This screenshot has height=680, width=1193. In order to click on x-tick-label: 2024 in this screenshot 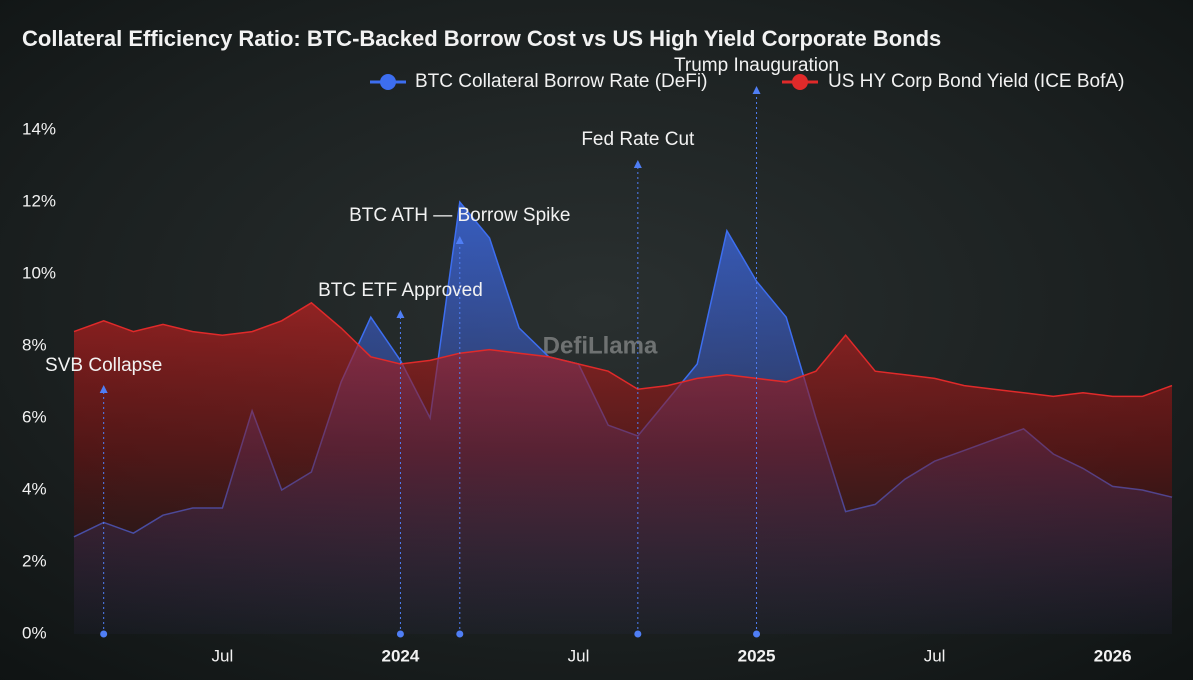, I will do `click(401, 655)`.